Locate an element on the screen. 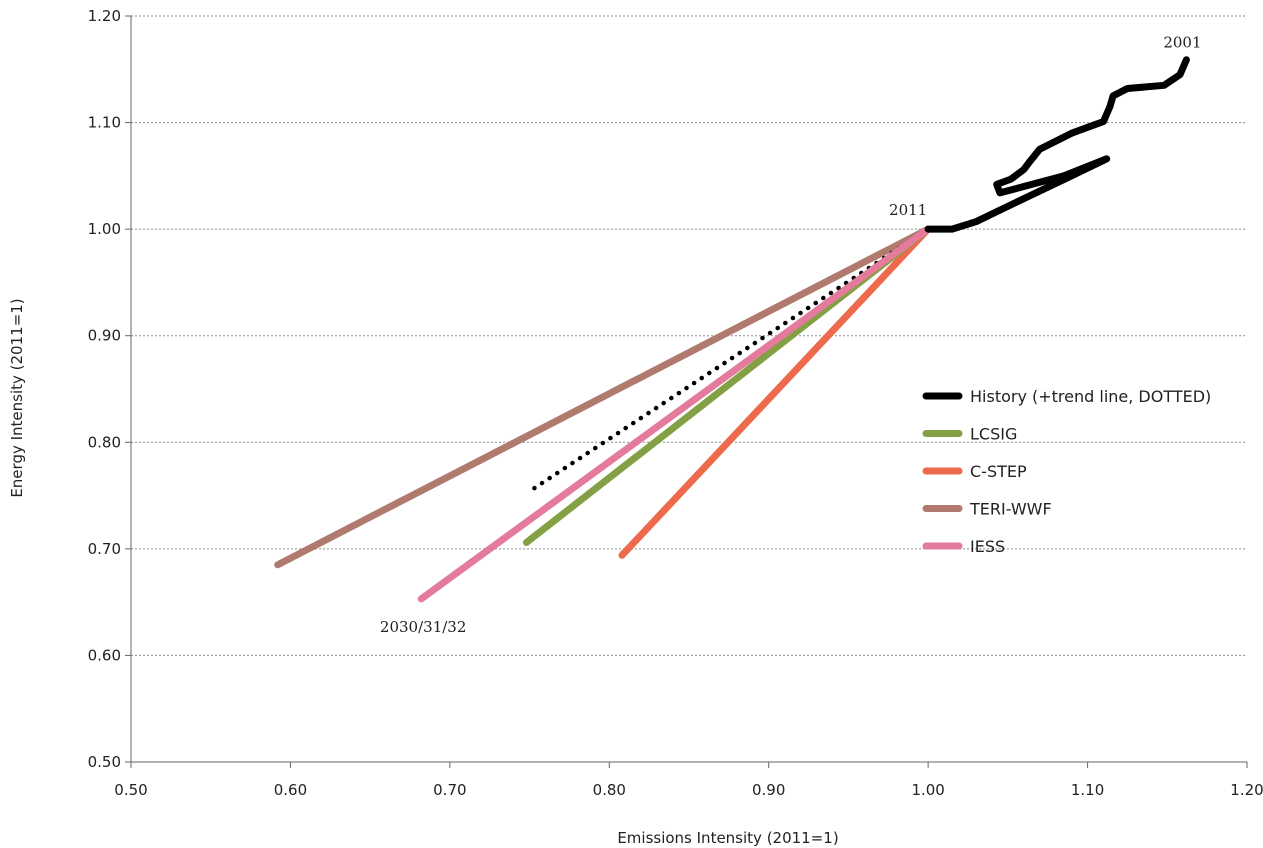 Image resolution: width=1263 pixels, height=848 pixels. legend-item-lcsig: LCSIG is located at coordinates (969, 434).